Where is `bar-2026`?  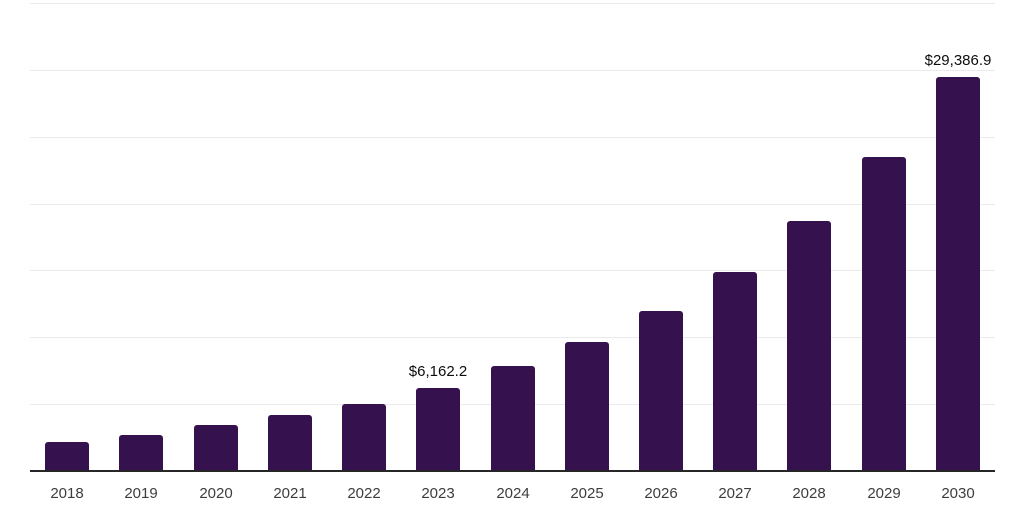 bar-2026 is located at coordinates (661, 390).